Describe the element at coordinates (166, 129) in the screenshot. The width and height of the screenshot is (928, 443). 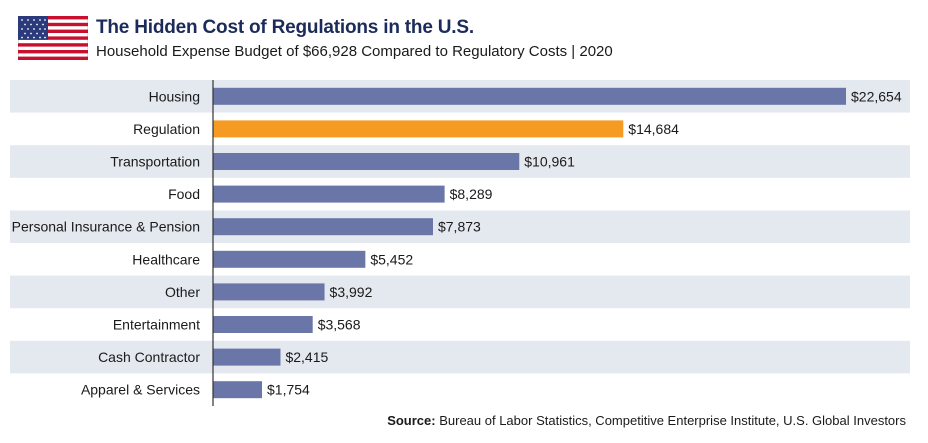
I see `category-label: Regulation` at that location.